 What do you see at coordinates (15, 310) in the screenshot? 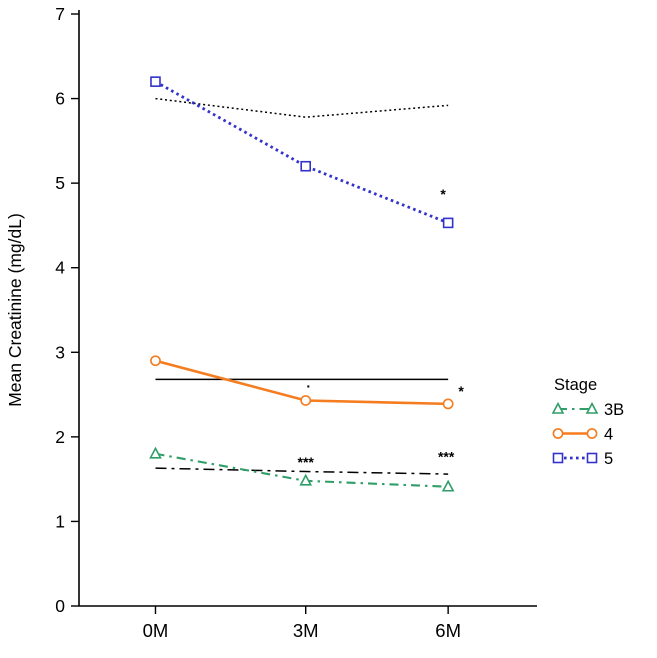
I see `y-axis-title: Mean Creatinine (mg/dL)` at bounding box center [15, 310].